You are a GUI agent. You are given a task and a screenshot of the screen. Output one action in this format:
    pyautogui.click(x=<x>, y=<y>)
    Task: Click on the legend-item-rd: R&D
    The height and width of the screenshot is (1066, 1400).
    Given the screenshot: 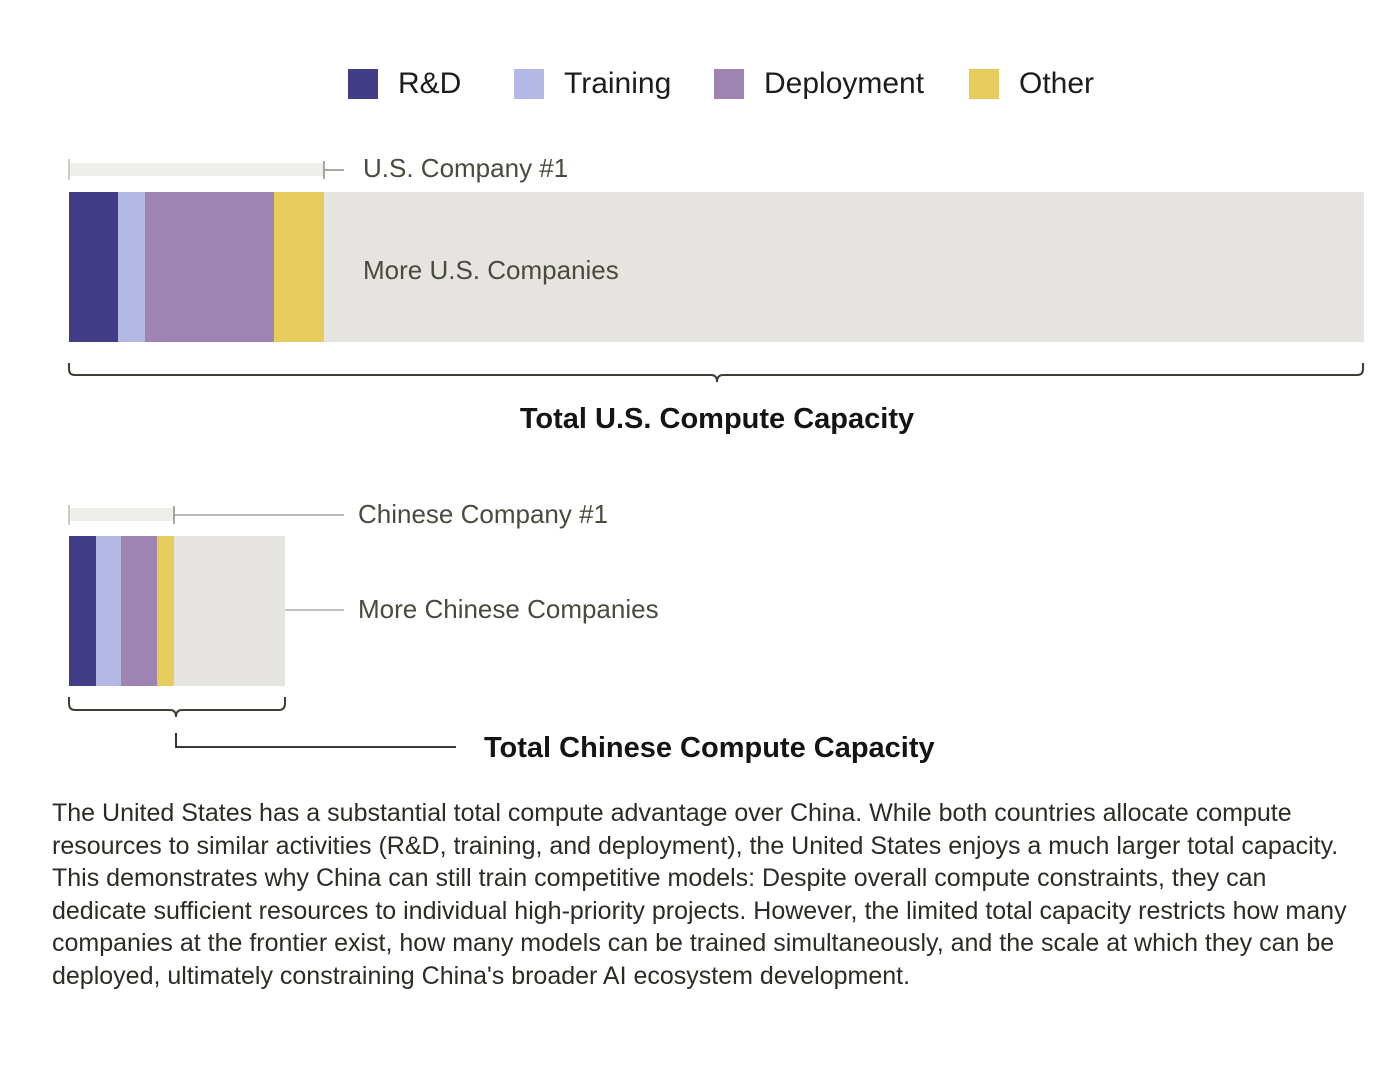 What is the action you would take?
    pyautogui.click(x=404, y=84)
    